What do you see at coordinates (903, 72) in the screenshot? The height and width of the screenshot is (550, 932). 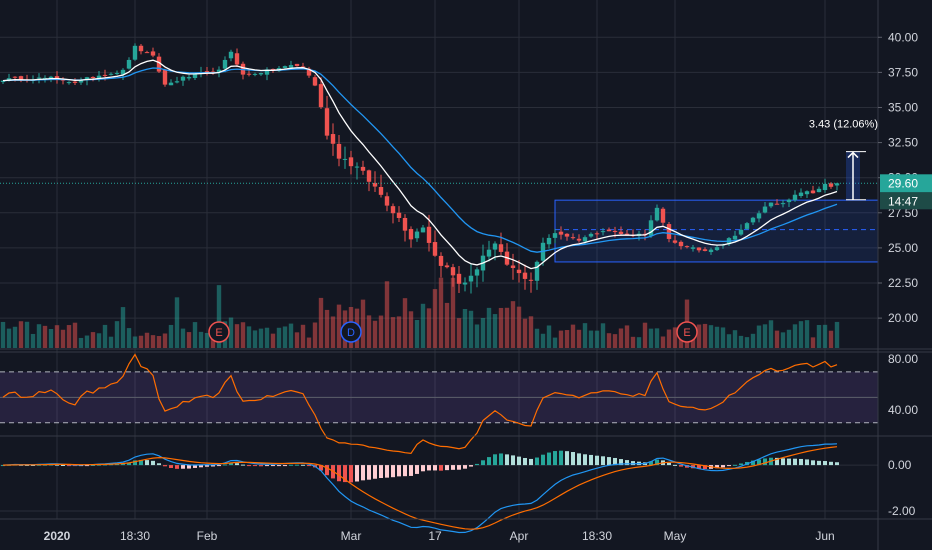 I see `price-tick-label-1: 37.50` at bounding box center [903, 72].